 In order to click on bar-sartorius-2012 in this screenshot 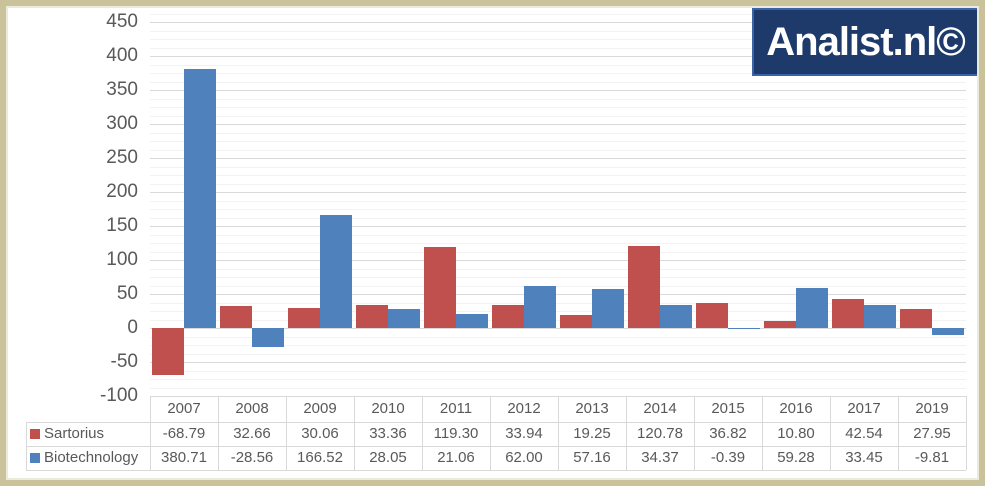, I will do `click(508, 316)`.